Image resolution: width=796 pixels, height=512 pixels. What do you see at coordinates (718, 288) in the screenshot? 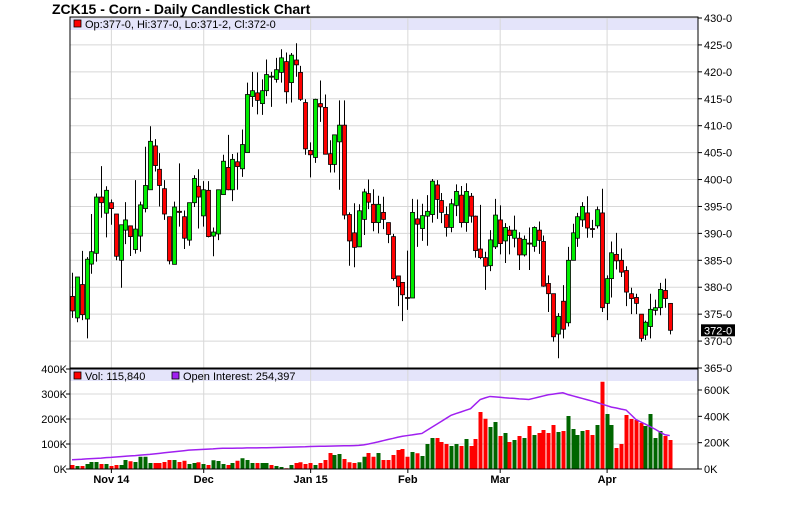
I see `price-tick-label: 380-0` at bounding box center [718, 288].